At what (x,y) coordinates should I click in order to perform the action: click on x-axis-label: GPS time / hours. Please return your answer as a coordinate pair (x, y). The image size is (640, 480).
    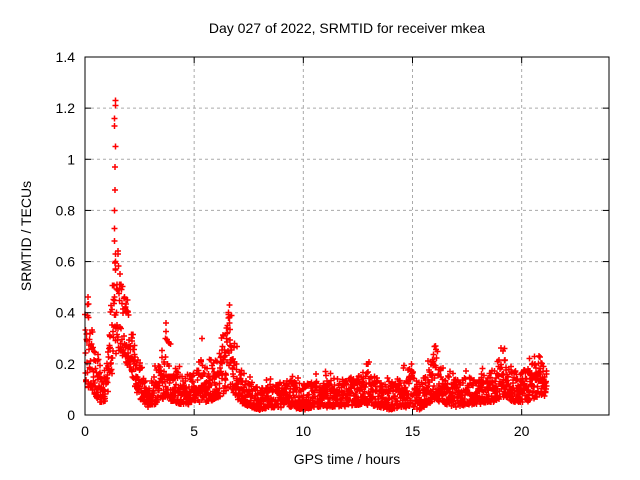
    Looking at the image, I should click on (347, 459).